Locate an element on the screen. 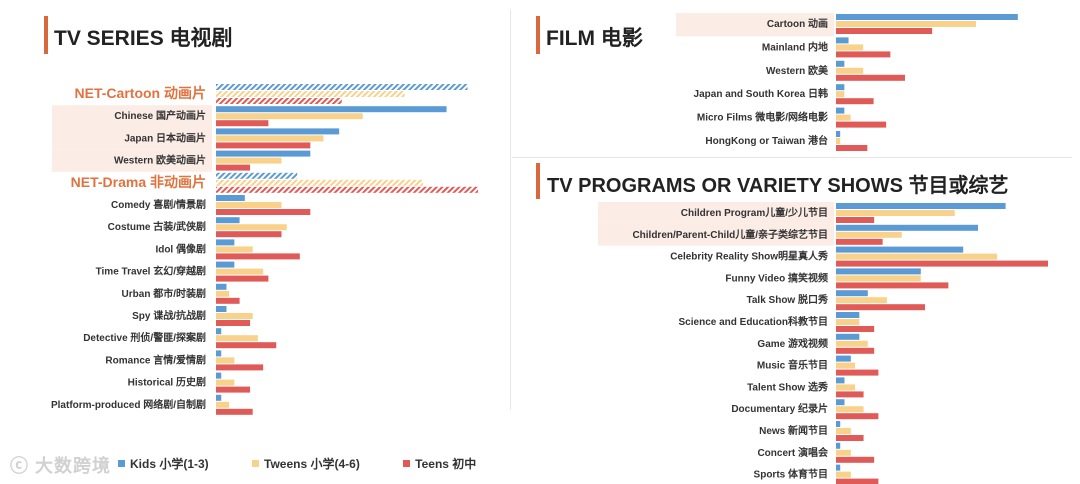  category-label: Platform-produced 网络剧/自制剧 is located at coordinates (128, 404).